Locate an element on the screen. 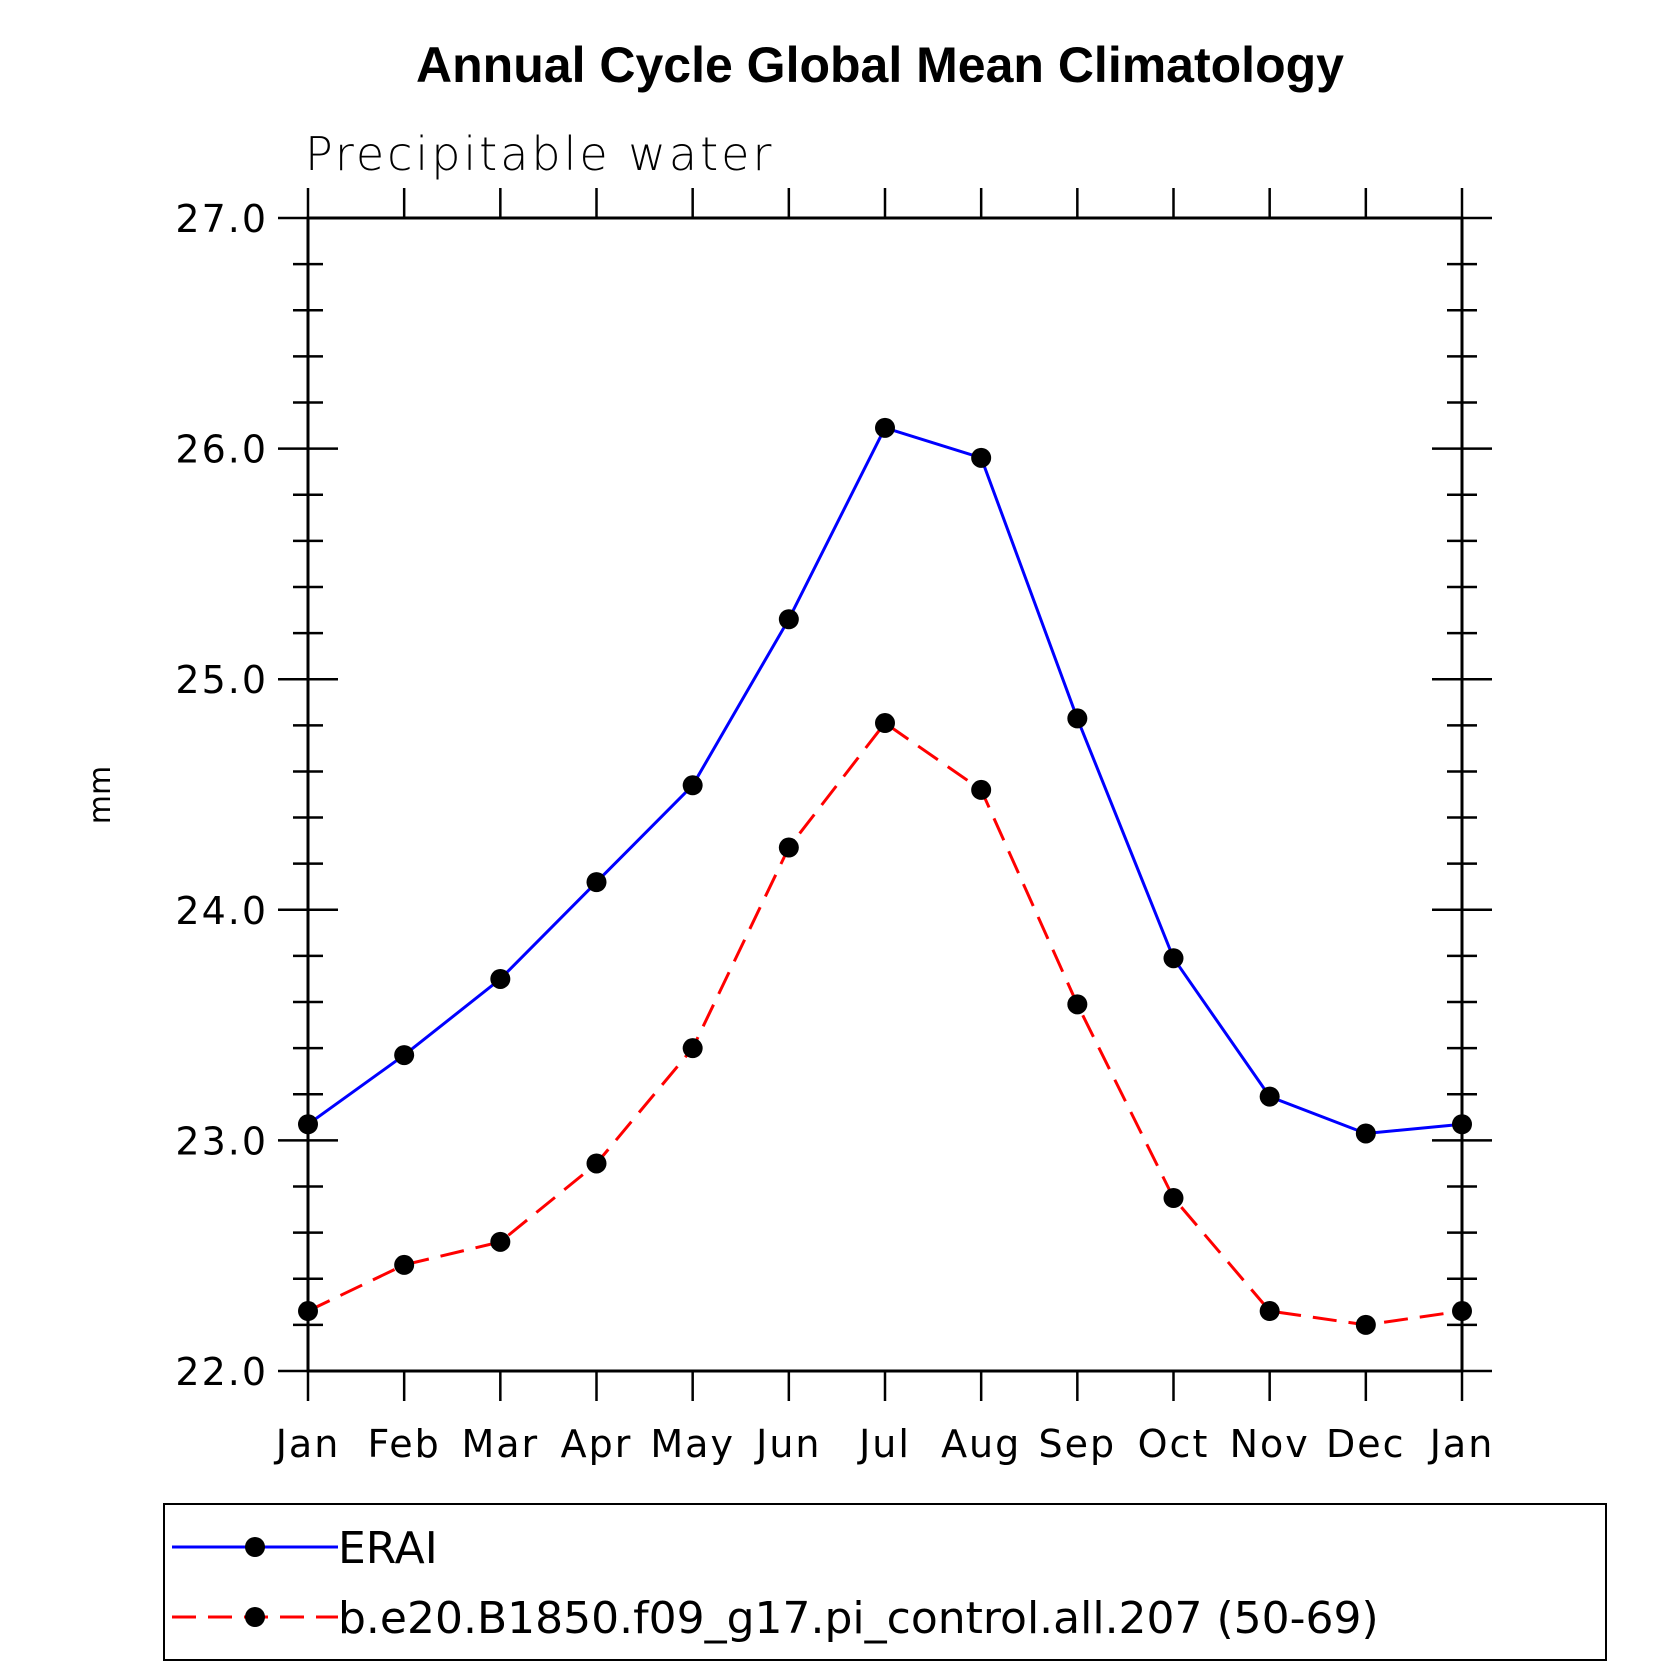 The image size is (1680, 1680). y-tick-label: 22.0 is located at coordinates (221, 1372).